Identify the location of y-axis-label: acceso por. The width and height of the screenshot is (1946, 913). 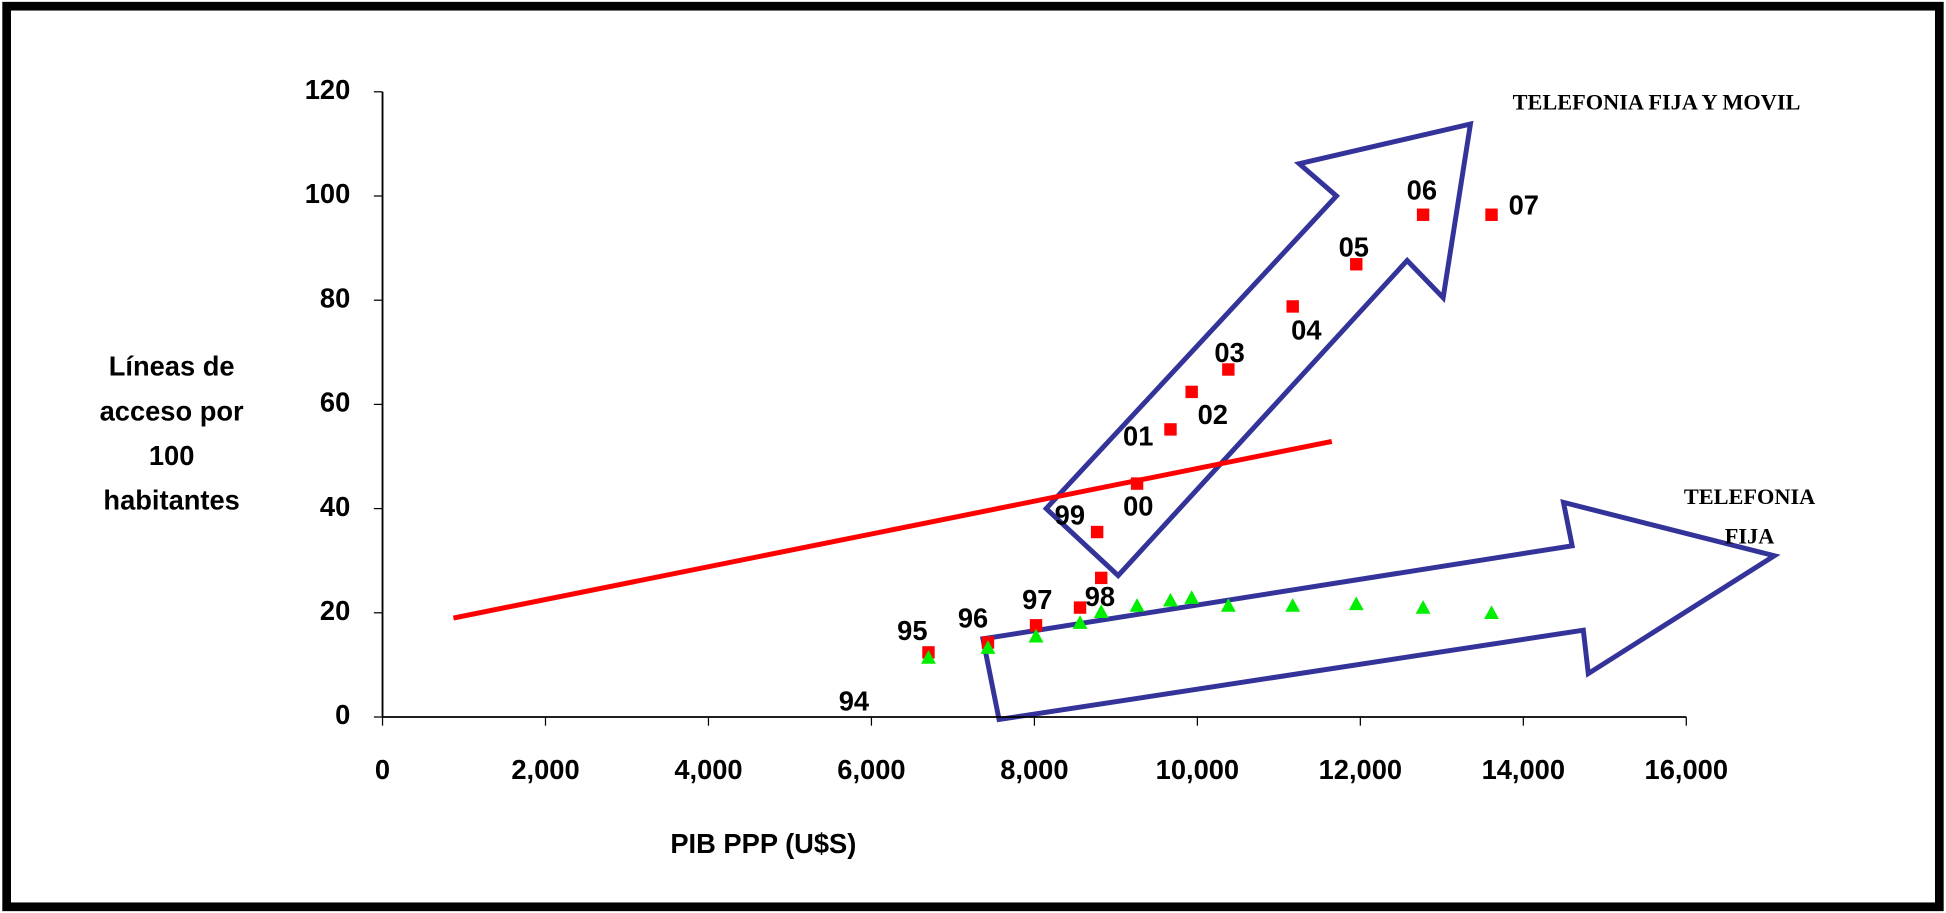
(172, 410).